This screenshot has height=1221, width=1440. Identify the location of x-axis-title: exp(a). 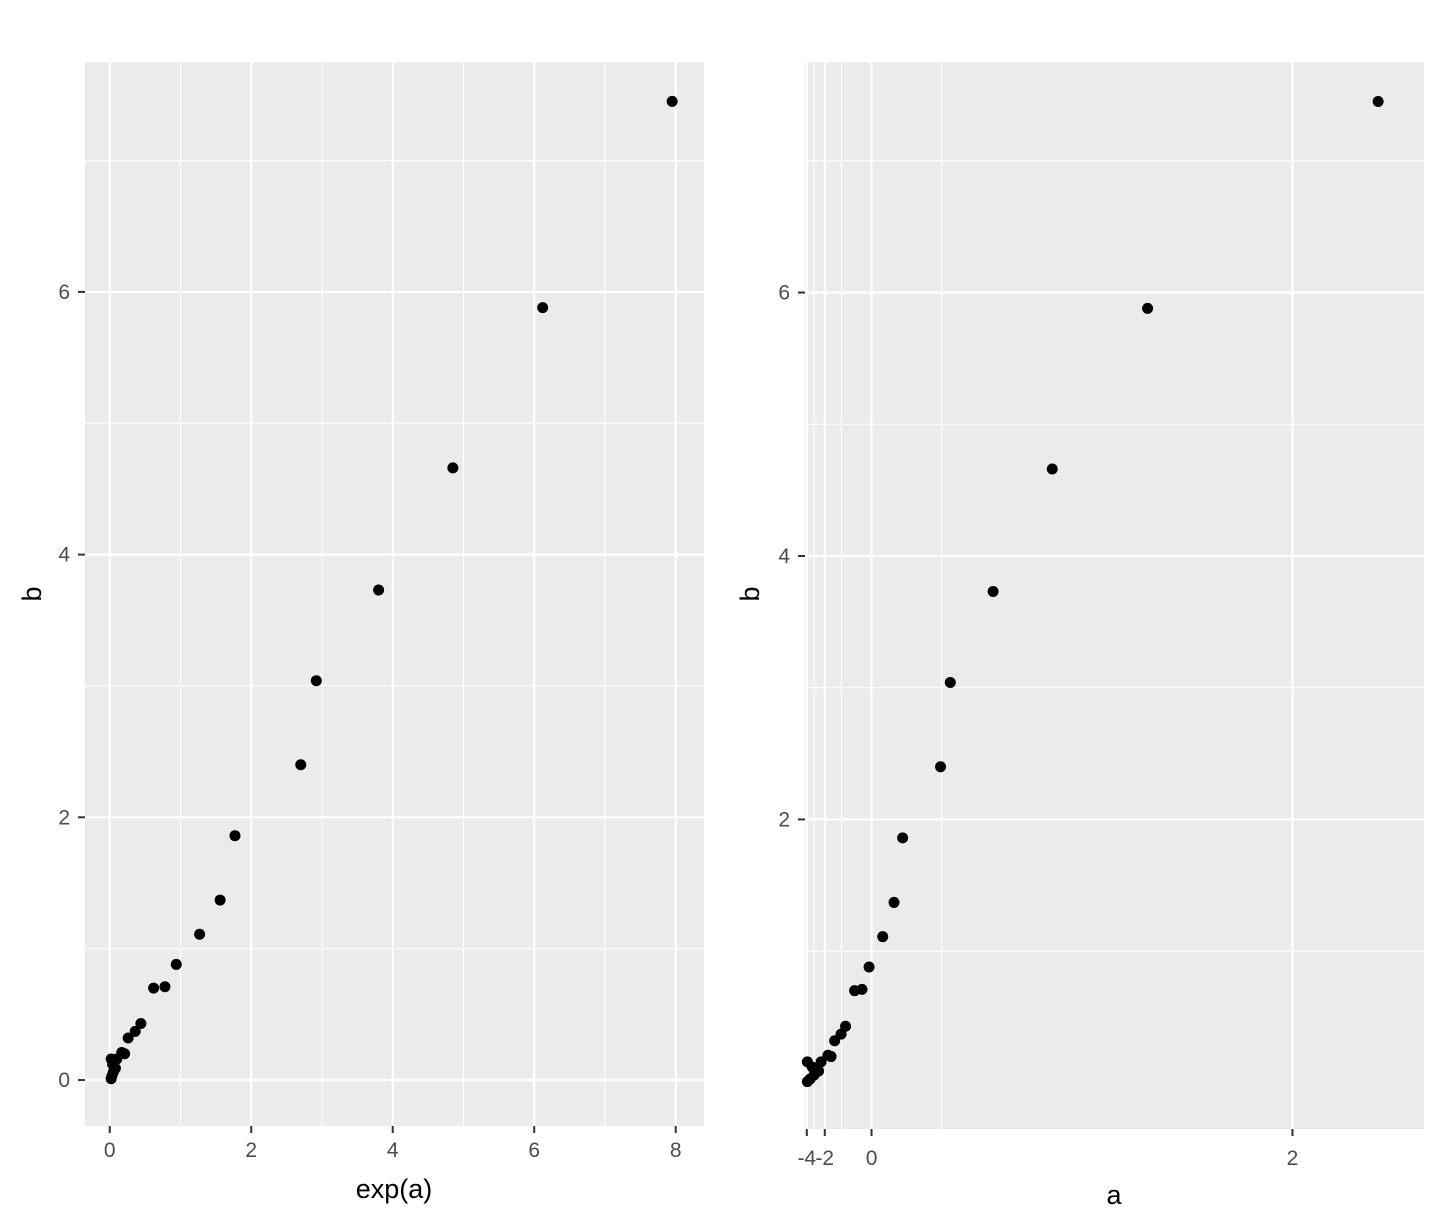
(394, 1189).